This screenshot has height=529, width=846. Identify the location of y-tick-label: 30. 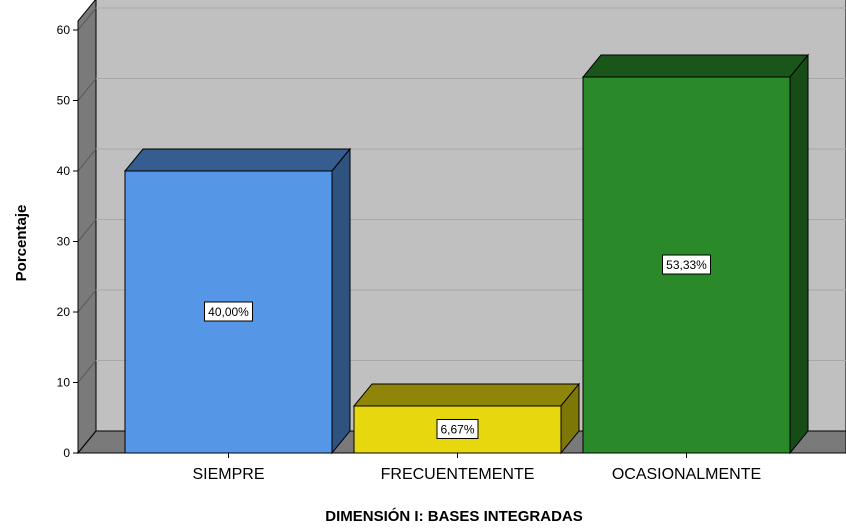
(64, 242).